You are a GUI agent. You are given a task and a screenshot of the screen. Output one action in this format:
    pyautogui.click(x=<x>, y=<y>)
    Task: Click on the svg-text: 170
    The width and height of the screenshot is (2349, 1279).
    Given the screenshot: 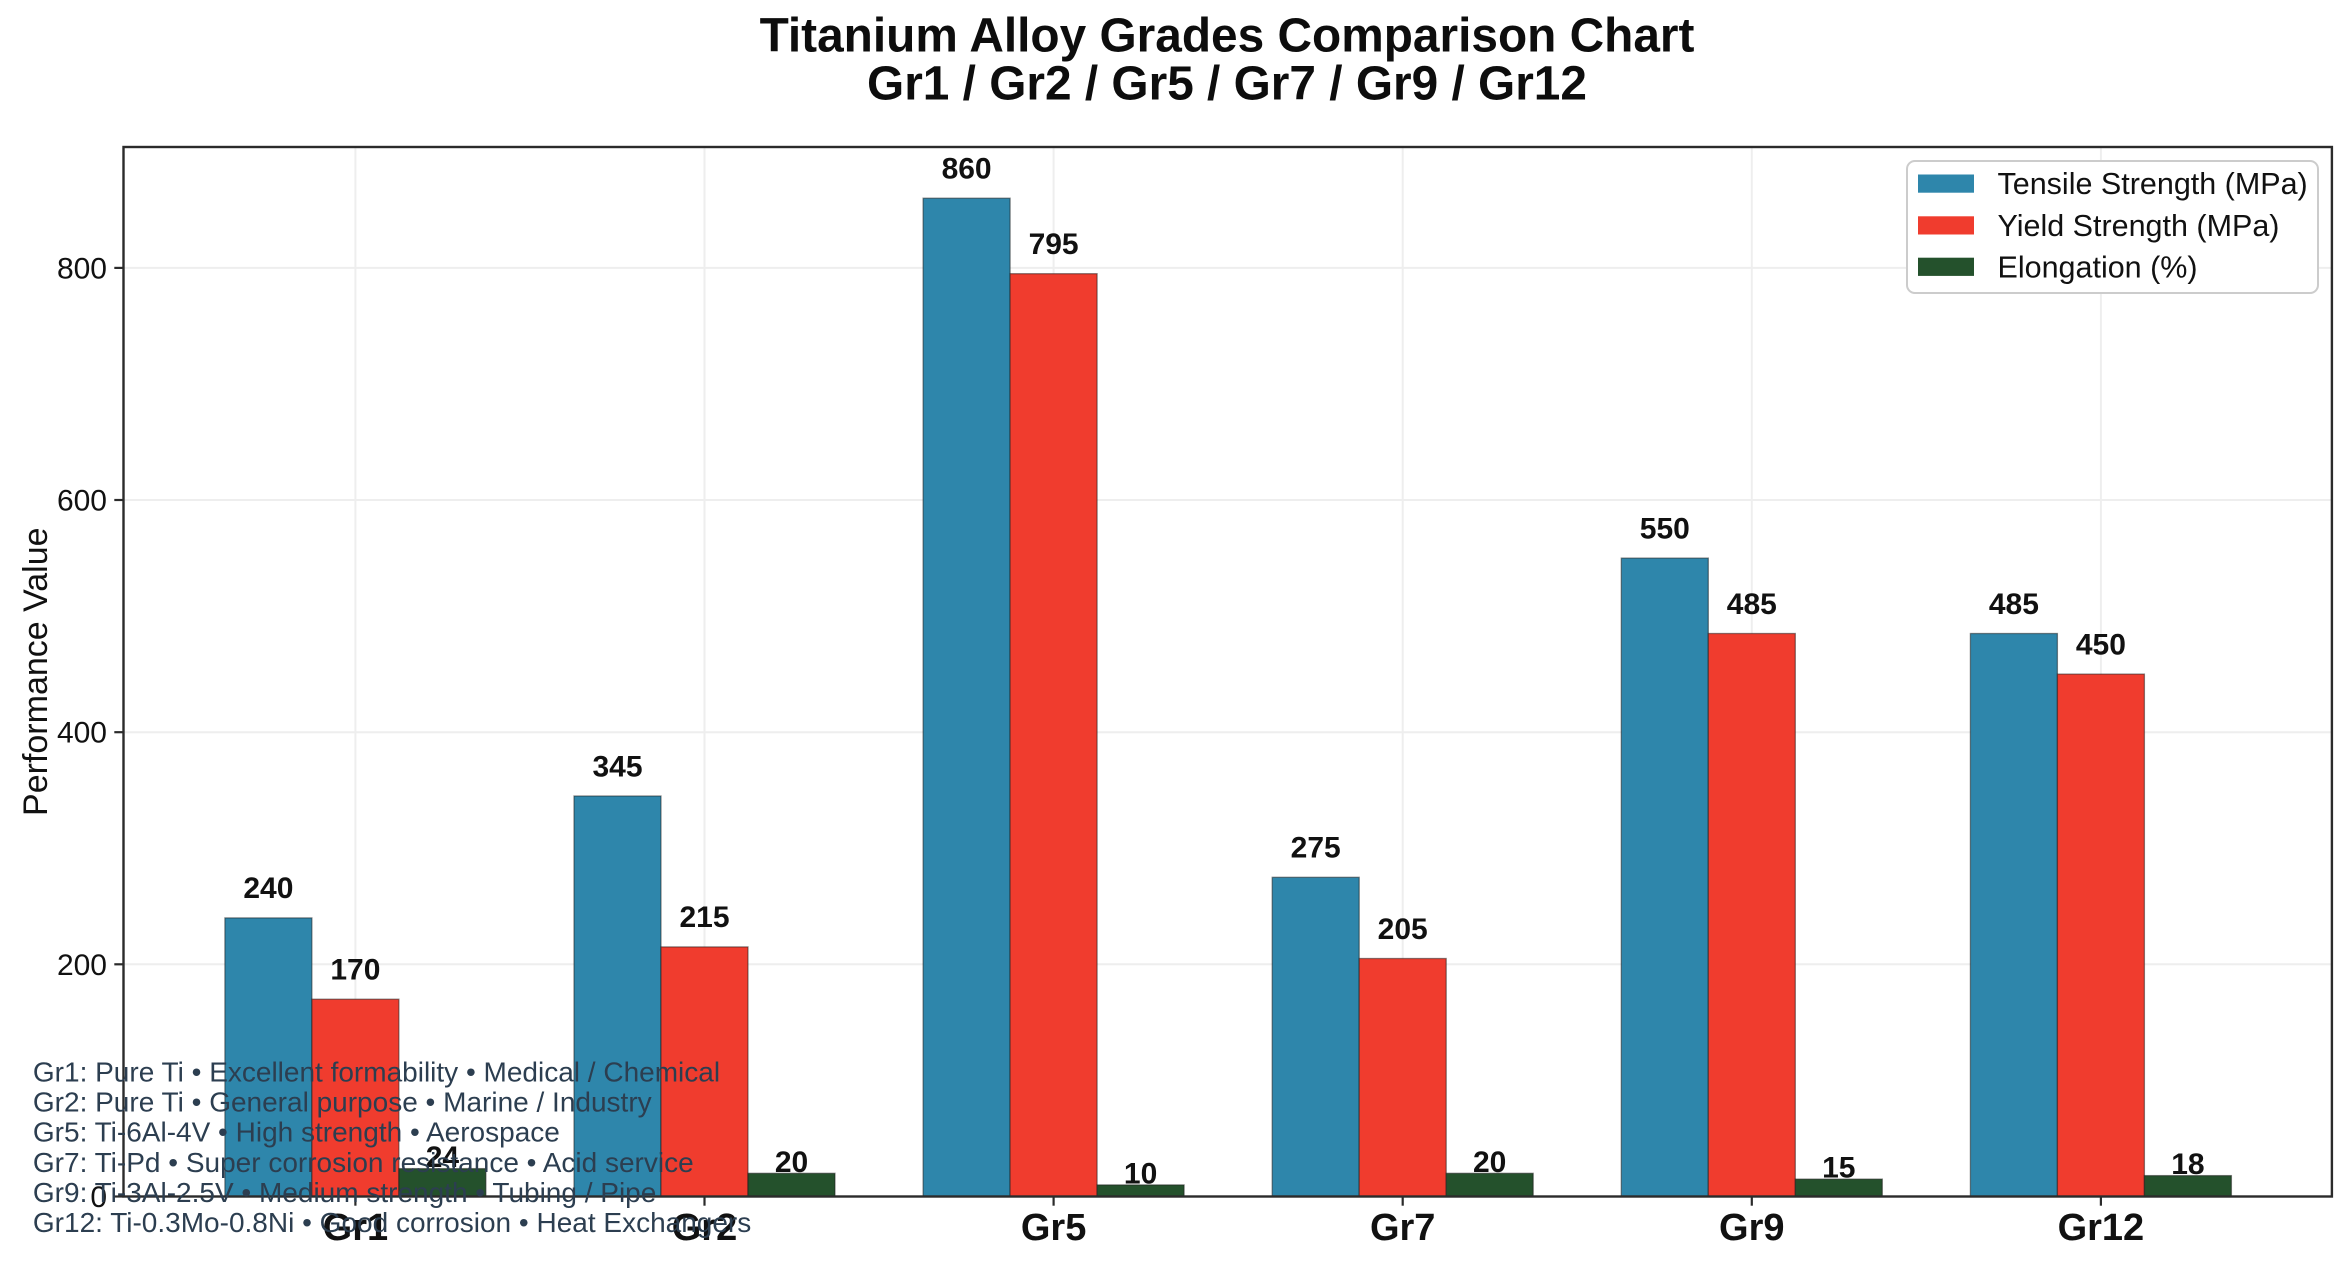 What is the action you would take?
    pyautogui.click(x=355, y=970)
    